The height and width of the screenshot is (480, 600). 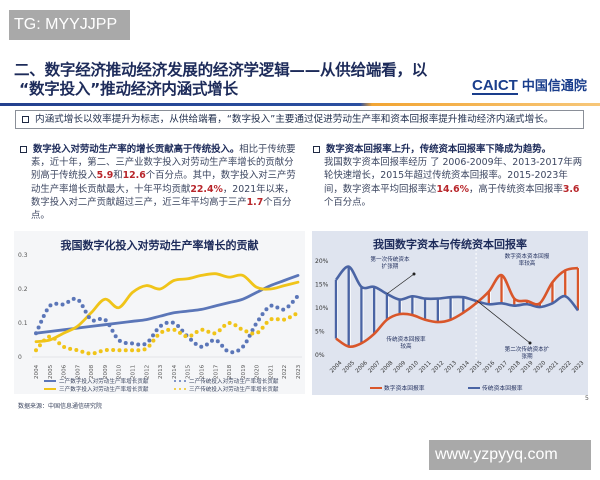 I want to click on highlight-value: 3.6, so click(x=571, y=189).